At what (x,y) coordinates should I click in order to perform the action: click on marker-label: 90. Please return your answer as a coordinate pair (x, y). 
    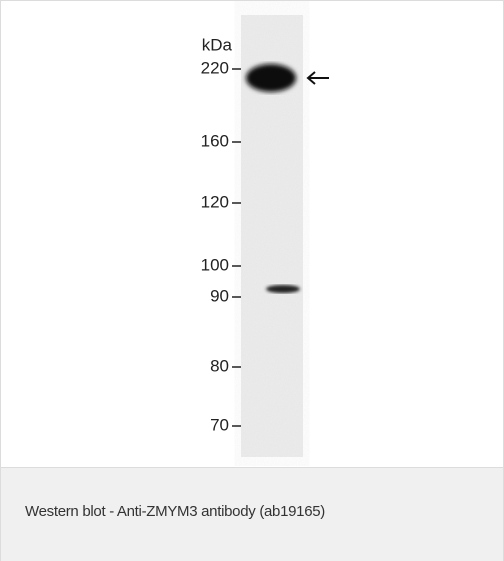
    Looking at the image, I should click on (219, 295).